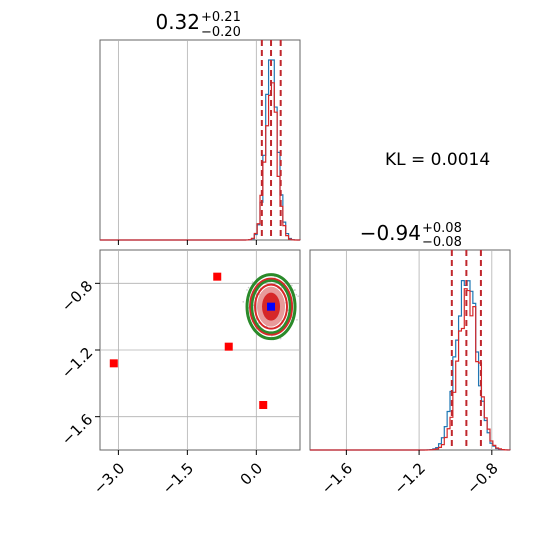  What do you see at coordinates (109, 478) in the screenshot?
I see `x-tick-label: −3.0` at bounding box center [109, 478].